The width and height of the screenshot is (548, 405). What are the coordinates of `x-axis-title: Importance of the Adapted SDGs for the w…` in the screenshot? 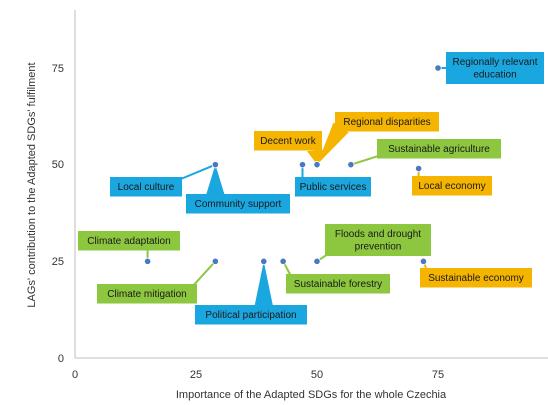 It's located at (311, 395).